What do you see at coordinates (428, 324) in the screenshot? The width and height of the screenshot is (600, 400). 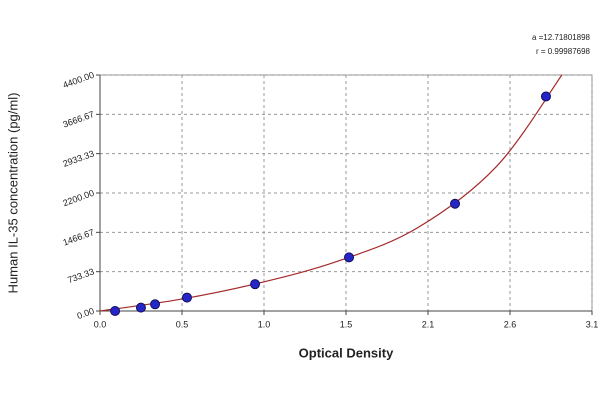 I see `x-tick-label: 2.1` at bounding box center [428, 324].